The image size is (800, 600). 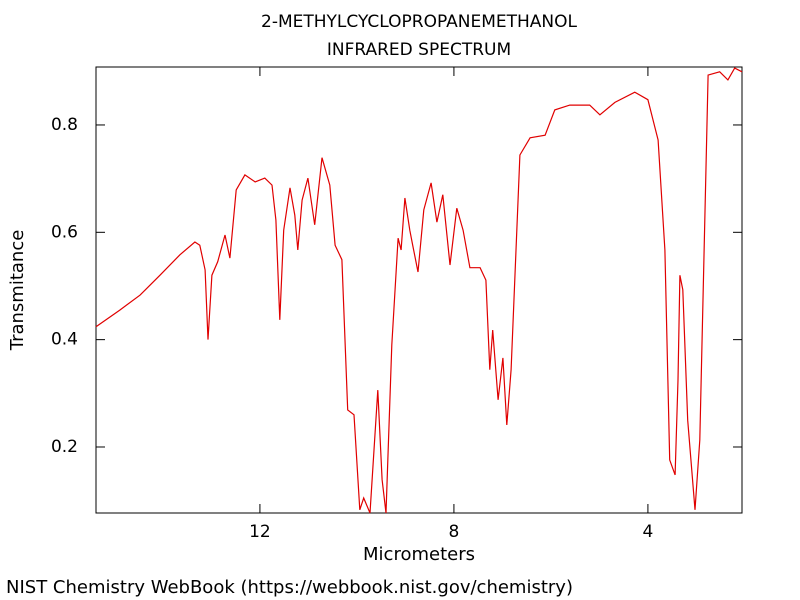 I want to click on y-axis-label: Transmitance, so click(x=17, y=291).